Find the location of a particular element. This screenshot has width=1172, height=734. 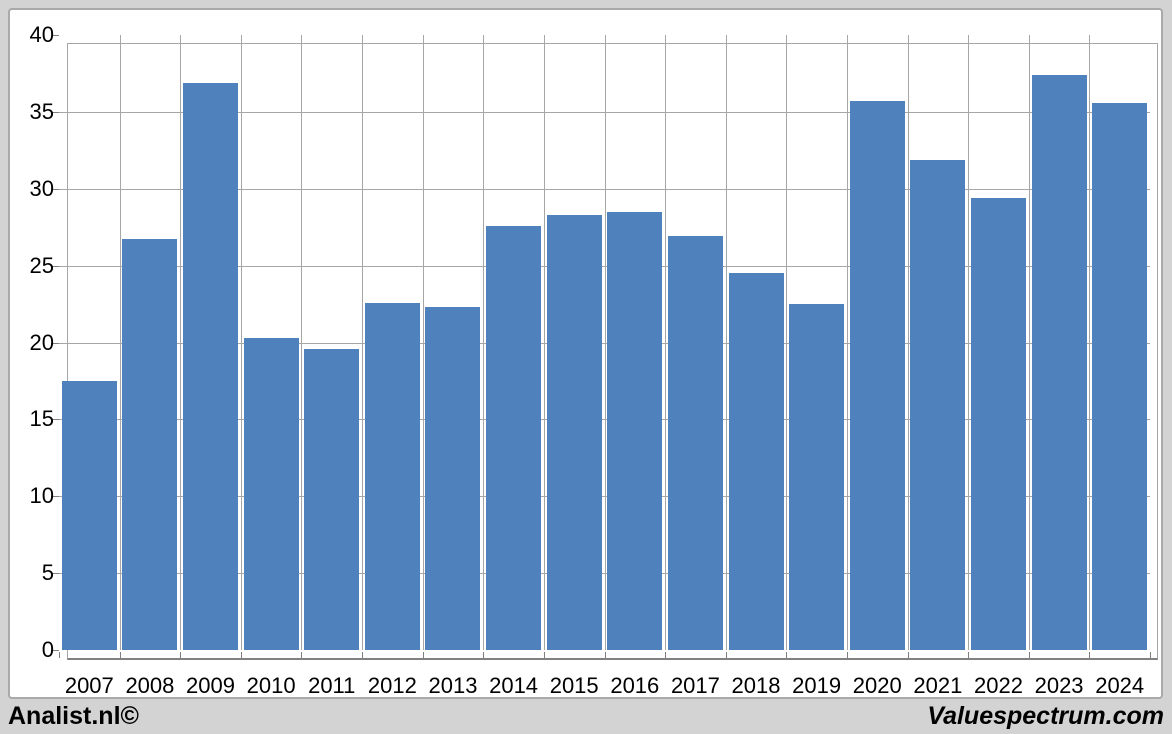

bar-2009 is located at coordinates (211, 366).